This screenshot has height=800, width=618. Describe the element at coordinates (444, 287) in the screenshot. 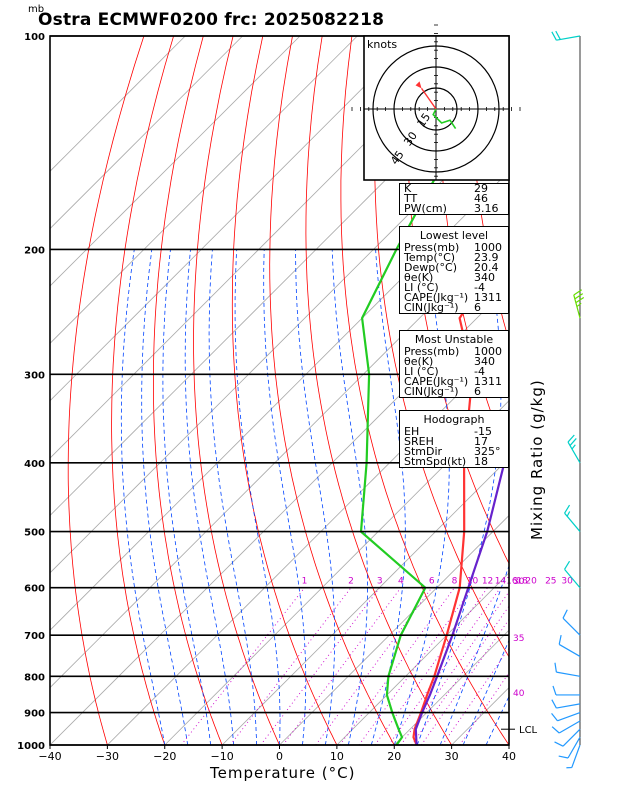

I see `lowest-row-li: LI (°C) -4` at that location.